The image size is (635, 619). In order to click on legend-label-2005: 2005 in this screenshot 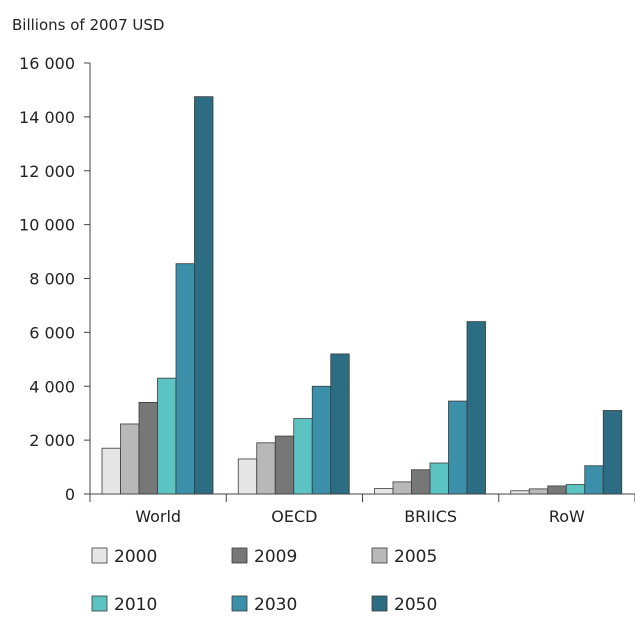, I will do `click(415, 557)`.